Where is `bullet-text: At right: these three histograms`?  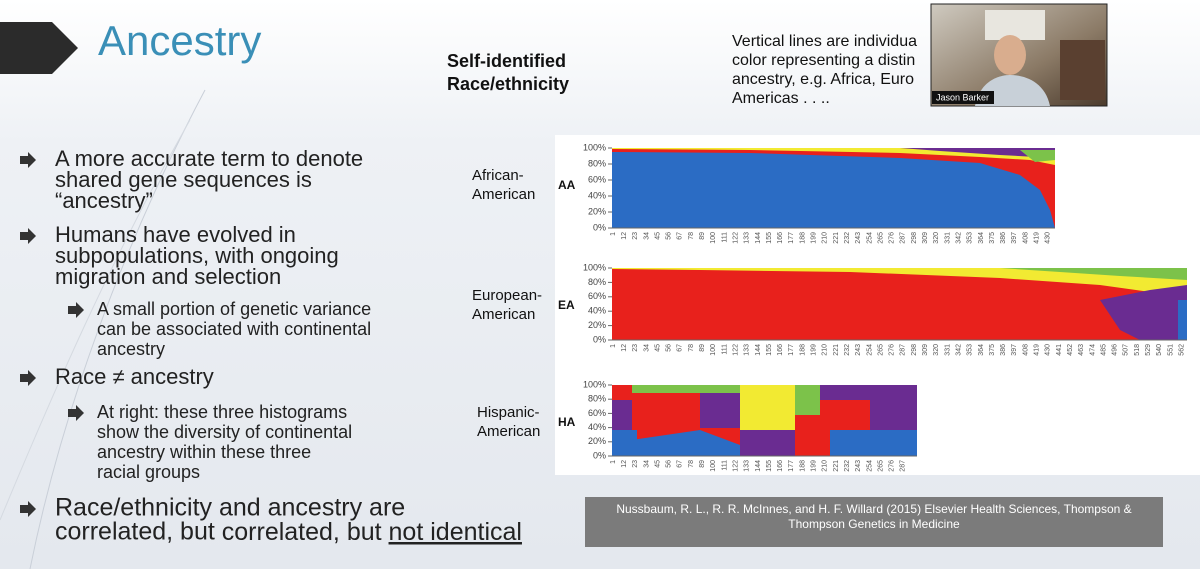 bullet-text: At right: these three histograms is located at coordinates (222, 412).